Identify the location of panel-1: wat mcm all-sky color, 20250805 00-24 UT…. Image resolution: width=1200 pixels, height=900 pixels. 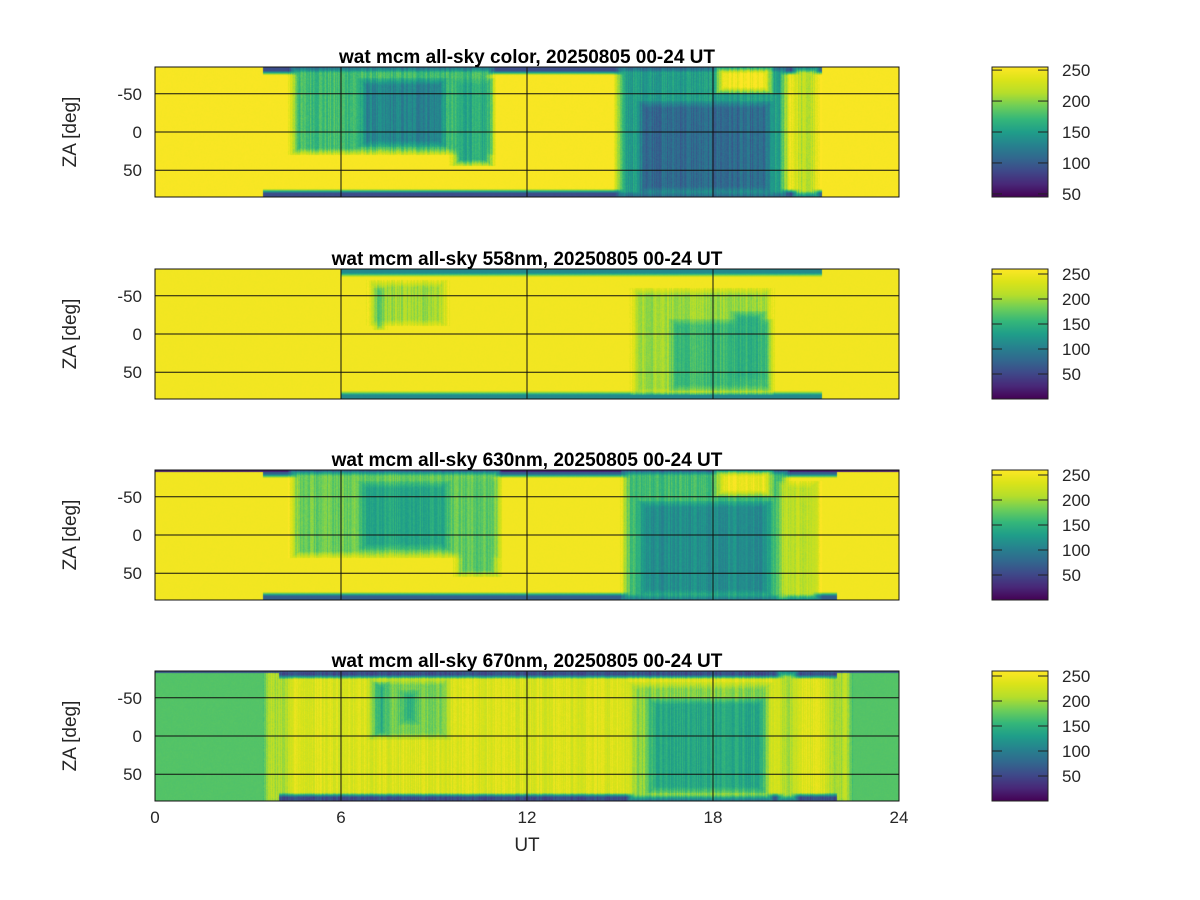
(575, 125).